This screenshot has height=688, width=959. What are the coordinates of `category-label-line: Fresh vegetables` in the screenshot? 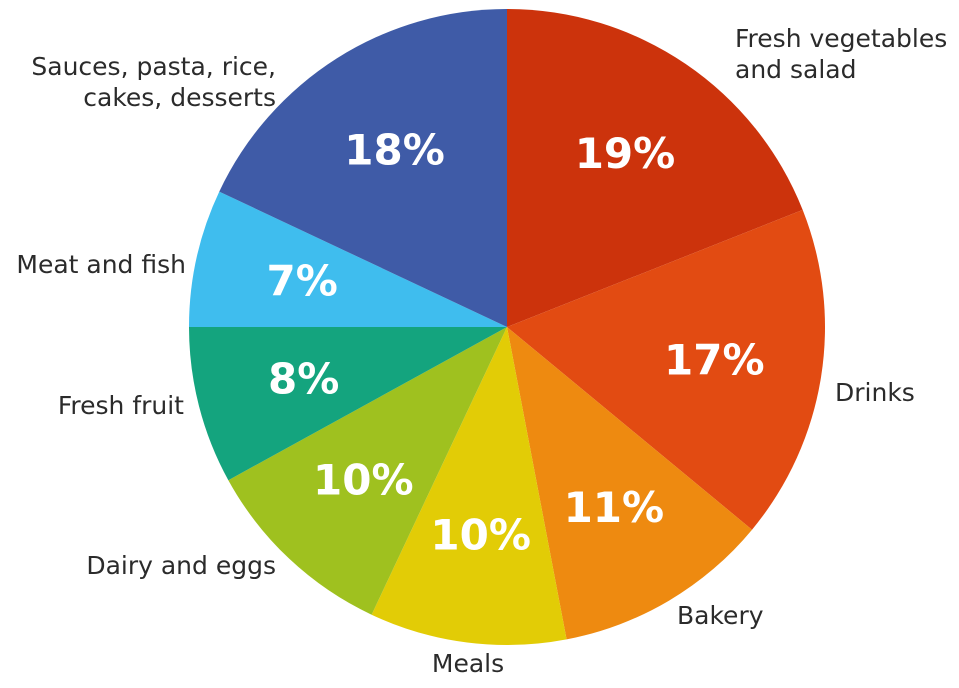 It's located at (841, 38).